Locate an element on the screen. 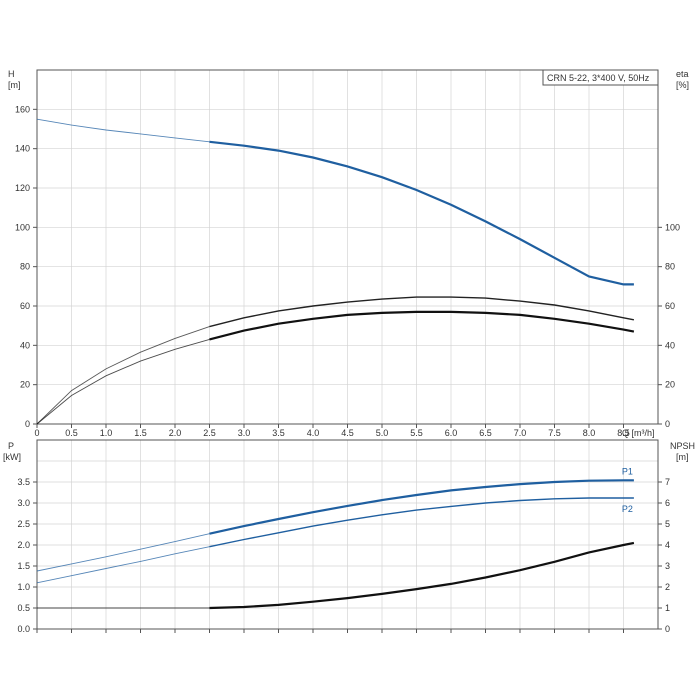 This screenshot has height=700, width=700. top-right-tick-label: 60 is located at coordinates (670, 306).